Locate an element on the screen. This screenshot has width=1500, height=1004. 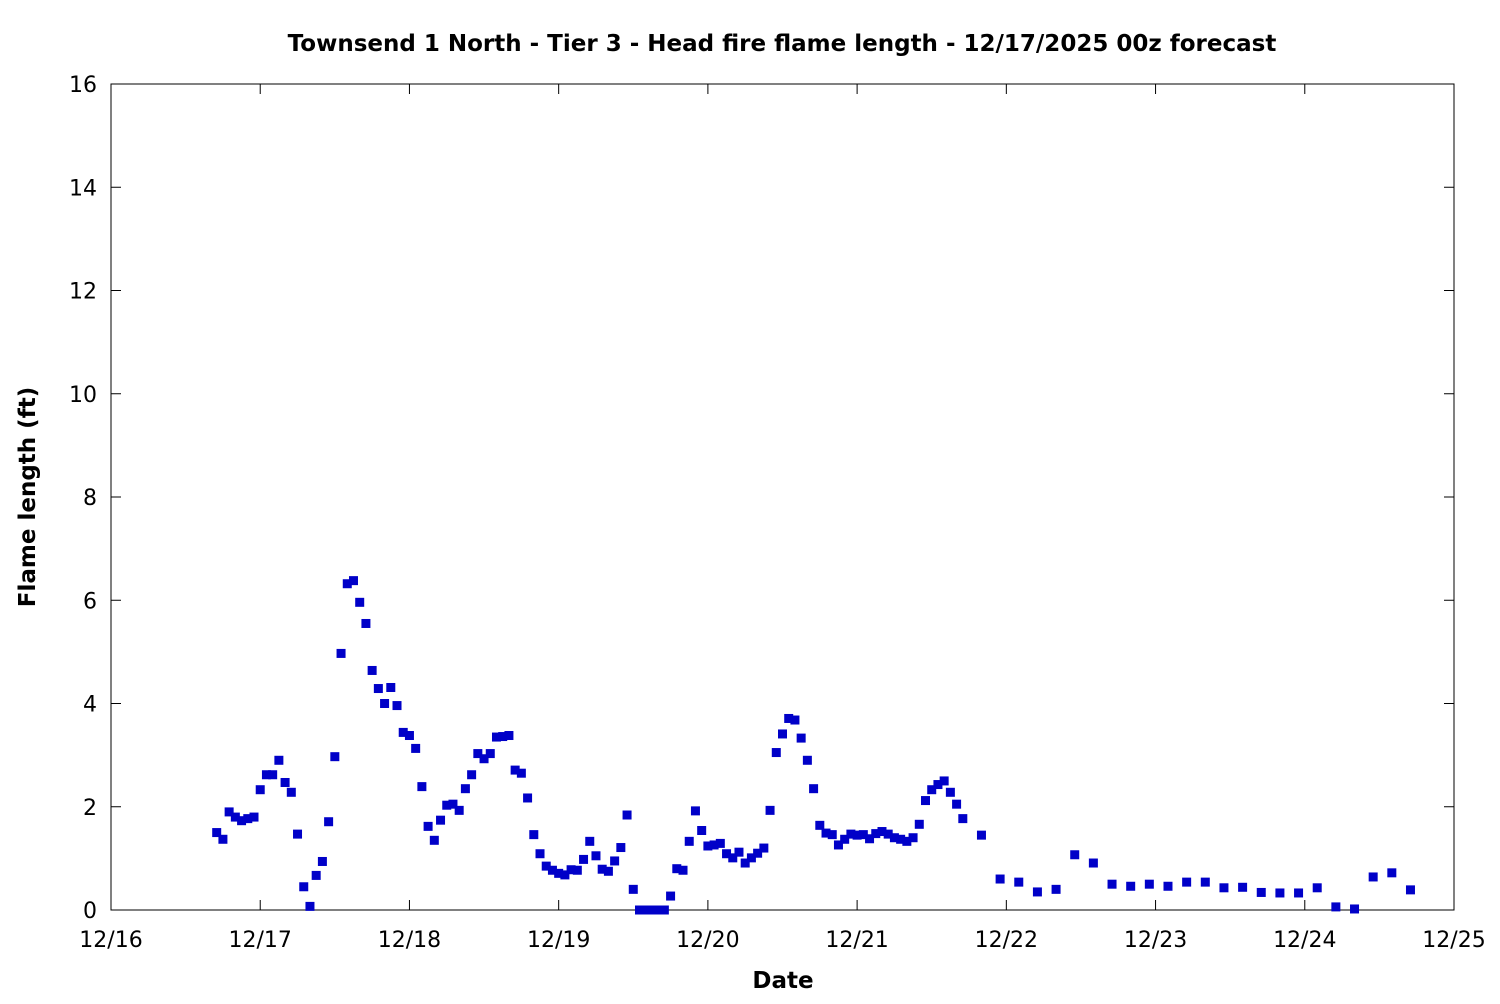
y-tick-label: 8 is located at coordinates (90, 498).